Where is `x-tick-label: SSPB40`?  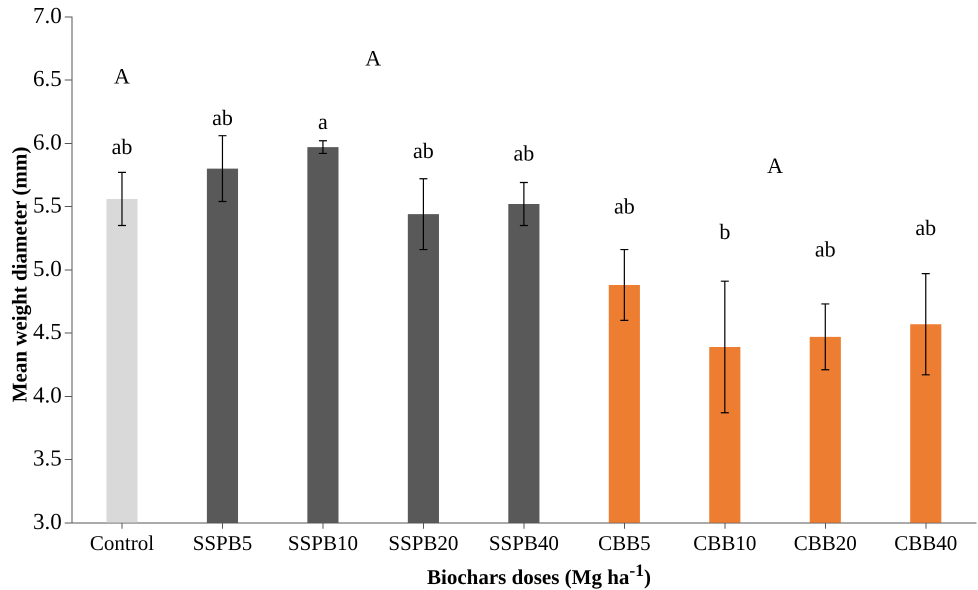 x-tick-label: SSPB40 is located at coordinates (523, 542).